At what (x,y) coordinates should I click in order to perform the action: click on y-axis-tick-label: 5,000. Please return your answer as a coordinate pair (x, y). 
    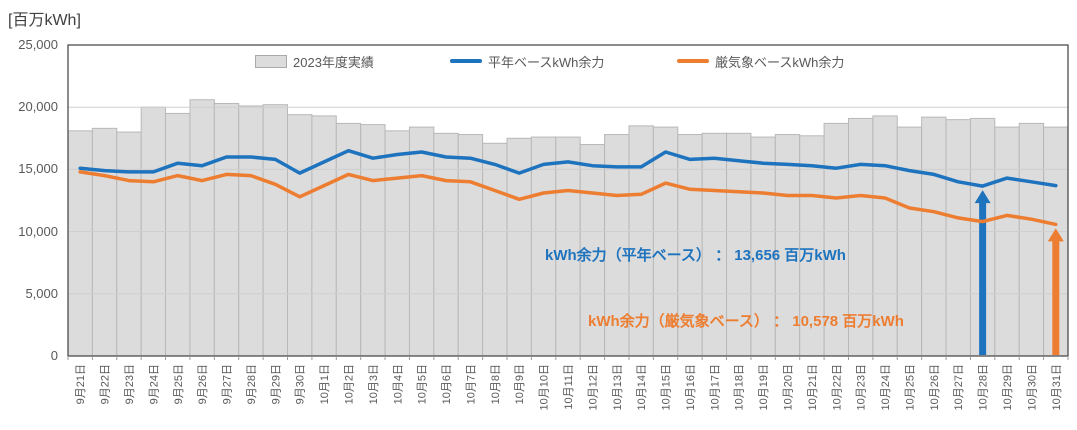
    Looking at the image, I should click on (41, 293).